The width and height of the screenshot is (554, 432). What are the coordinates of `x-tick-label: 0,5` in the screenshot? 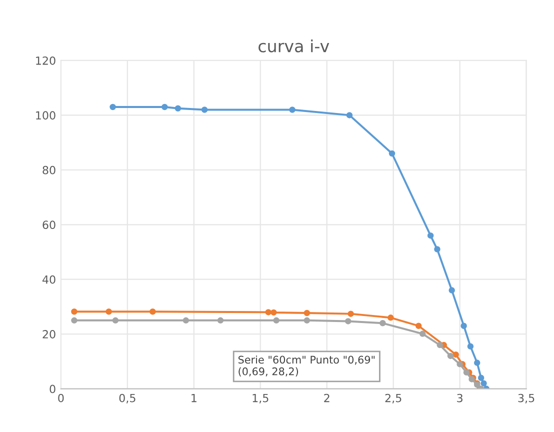 It's located at (127, 399).